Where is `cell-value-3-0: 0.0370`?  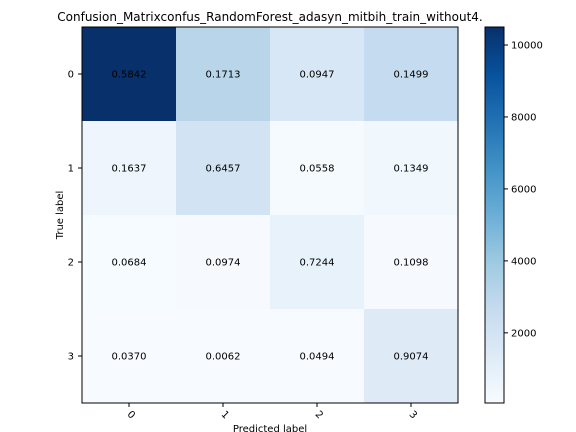
cell-value-3-0: 0.0370 is located at coordinates (129, 357).